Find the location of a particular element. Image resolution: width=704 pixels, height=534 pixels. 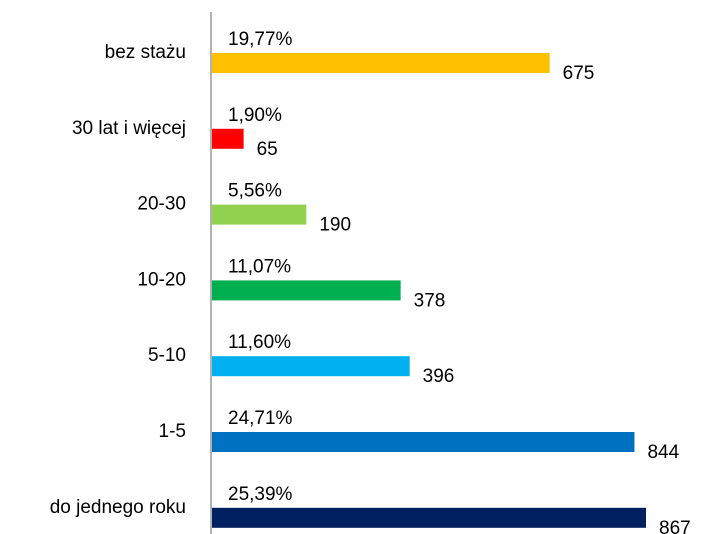

percent-label: 25,39% is located at coordinates (260, 494).